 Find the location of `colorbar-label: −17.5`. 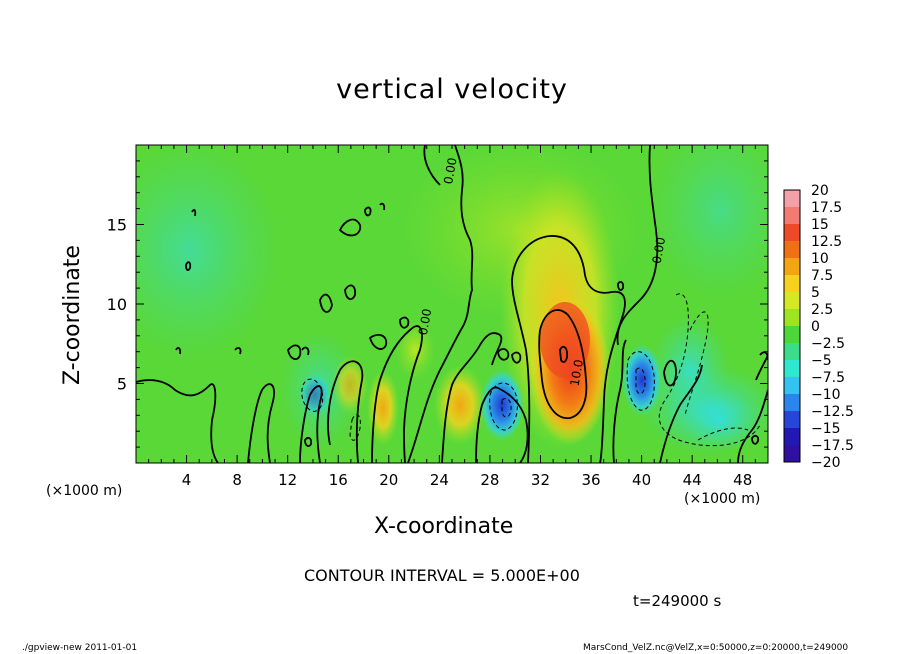

colorbar-label: −17.5 is located at coordinates (832, 446).